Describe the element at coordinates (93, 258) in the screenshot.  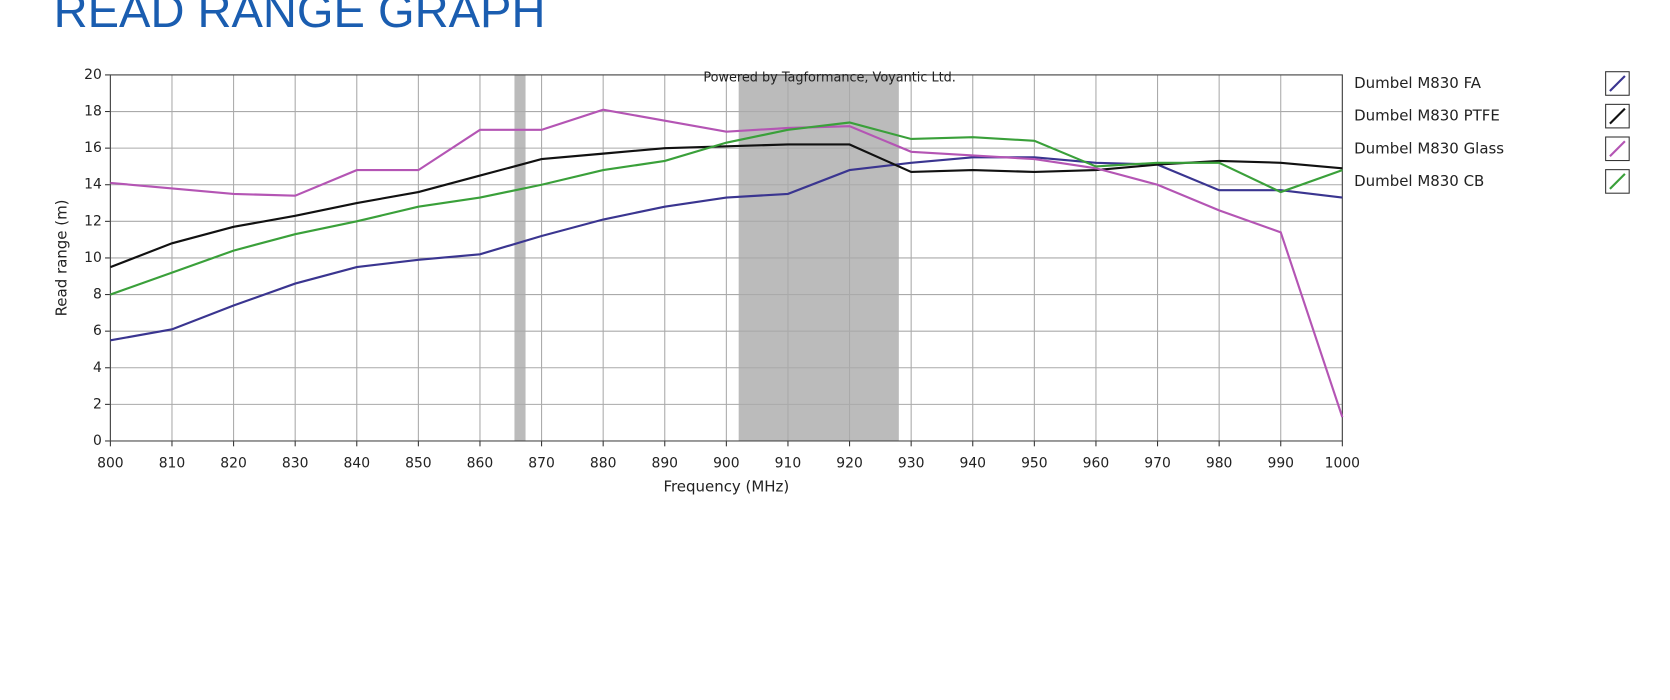
I see `y-tick-label: 10` at that location.